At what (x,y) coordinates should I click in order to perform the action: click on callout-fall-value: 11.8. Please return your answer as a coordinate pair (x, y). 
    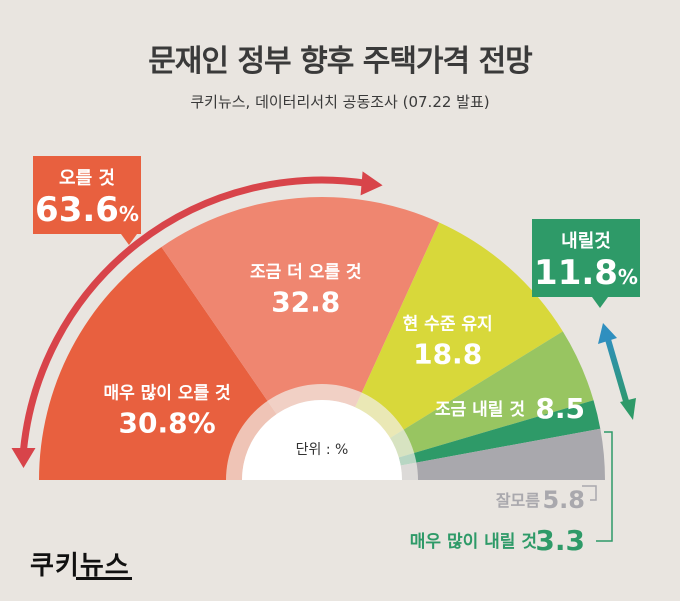
    Looking at the image, I should click on (576, 273).